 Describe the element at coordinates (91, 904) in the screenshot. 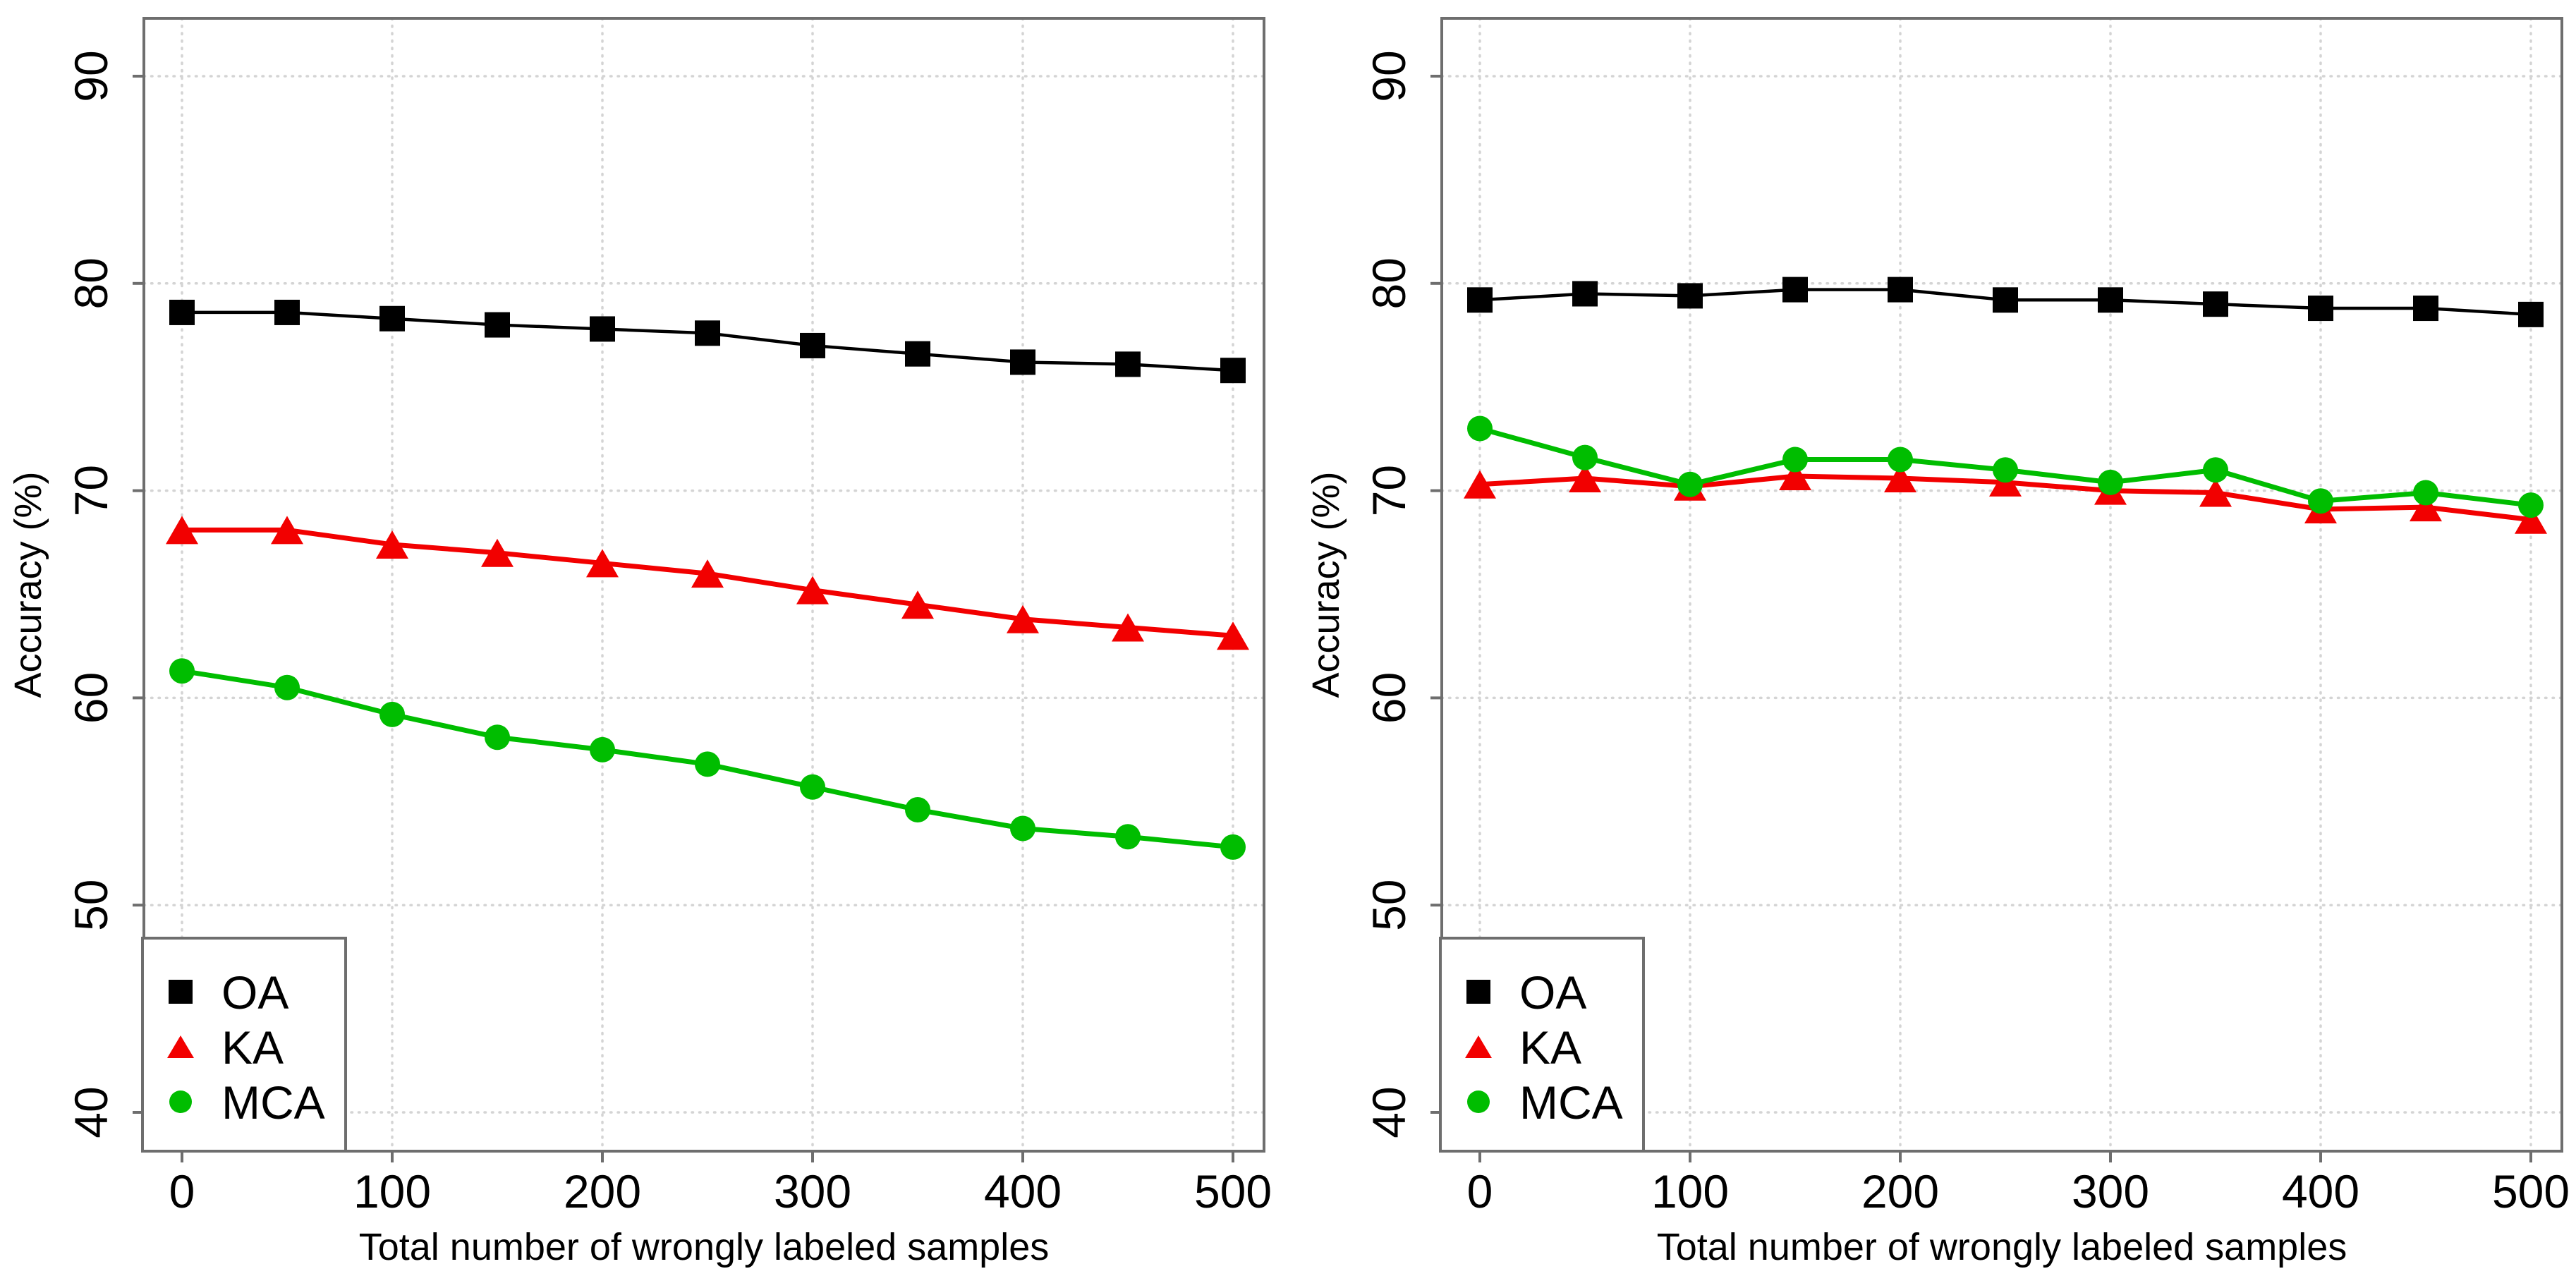

I see `y-tick-label: 50` at that location.